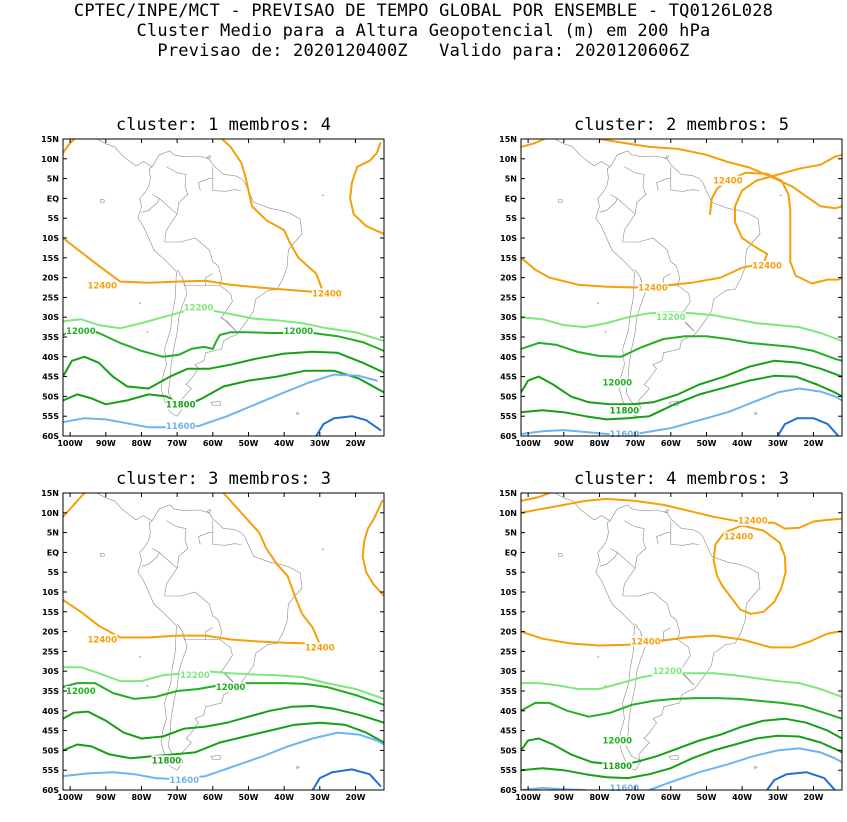  I want to click on panel-title: cluster: 3 membros: 3, so click(223, 479).